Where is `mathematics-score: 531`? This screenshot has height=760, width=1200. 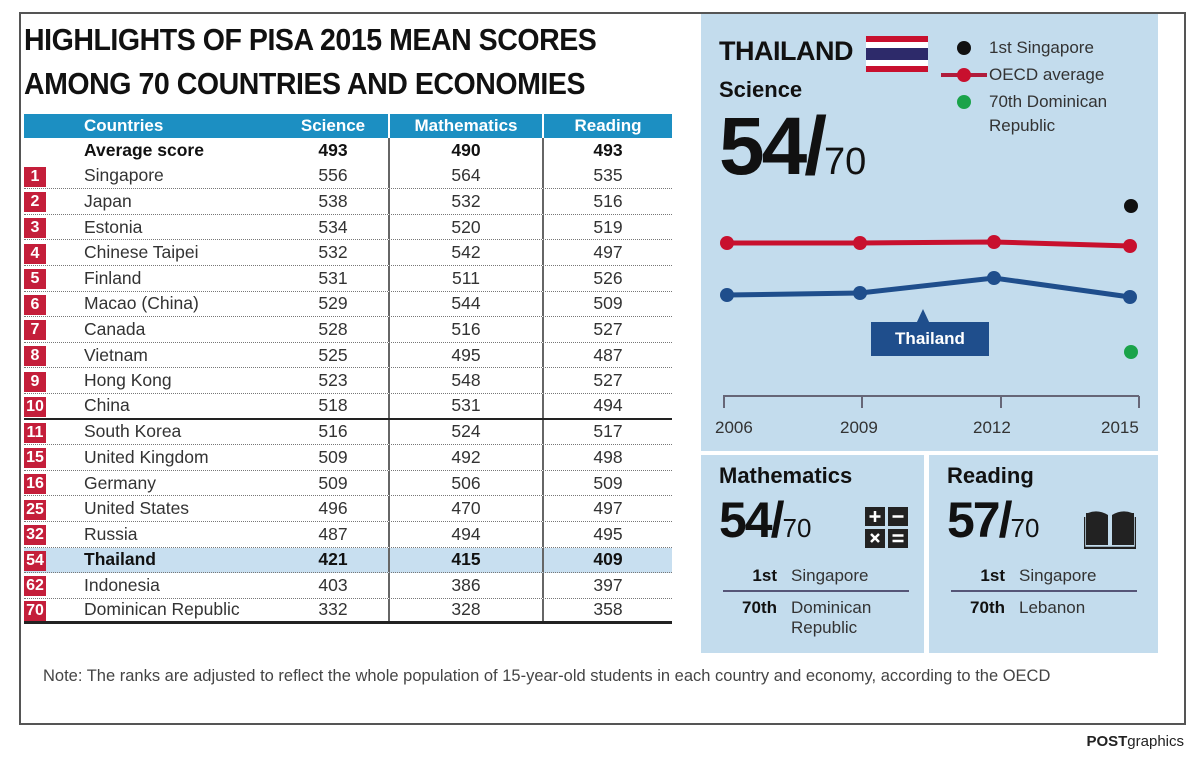
mathematics-score: 531 is located at coordinates (465, 405).